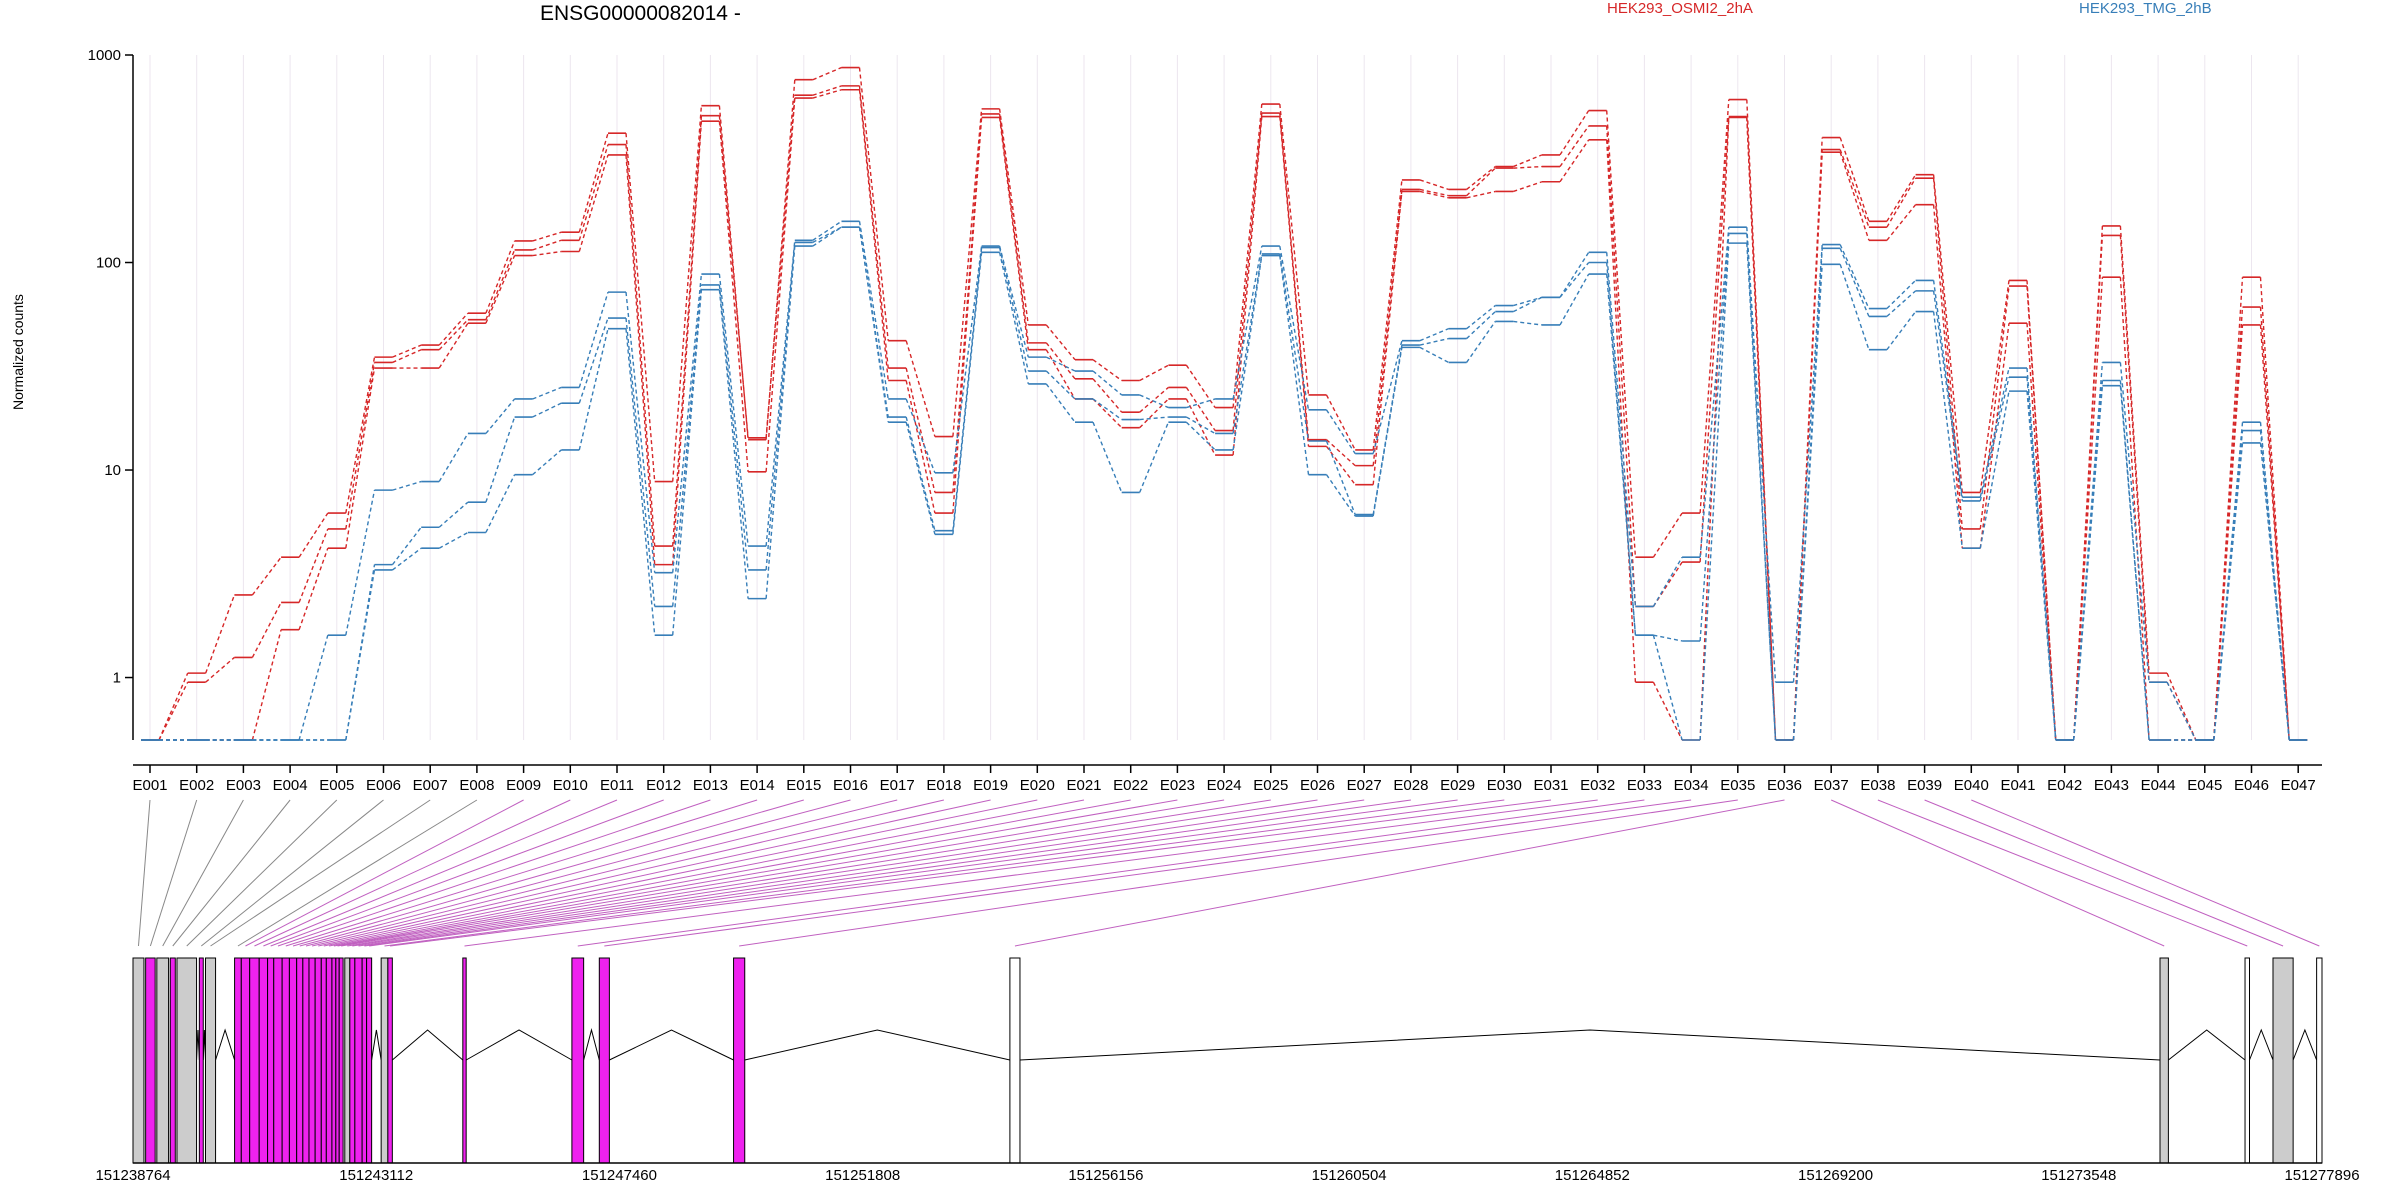  Describe the element at coordinates (1644, 785) in the screenshot. I see `x-tick-label: E033` at that location.